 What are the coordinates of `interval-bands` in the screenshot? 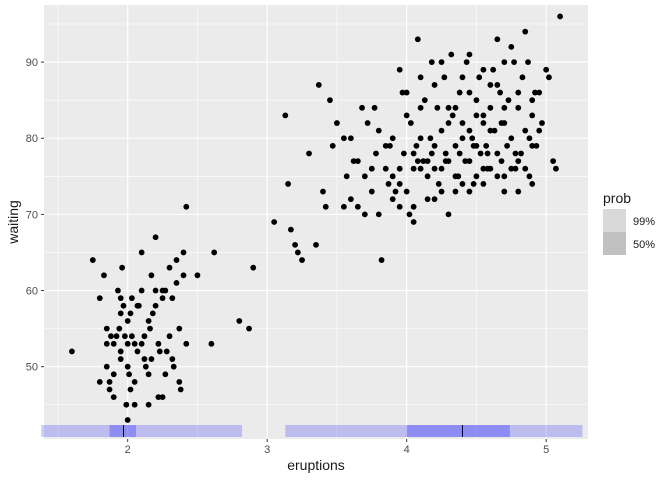 It's located at (312, 431).